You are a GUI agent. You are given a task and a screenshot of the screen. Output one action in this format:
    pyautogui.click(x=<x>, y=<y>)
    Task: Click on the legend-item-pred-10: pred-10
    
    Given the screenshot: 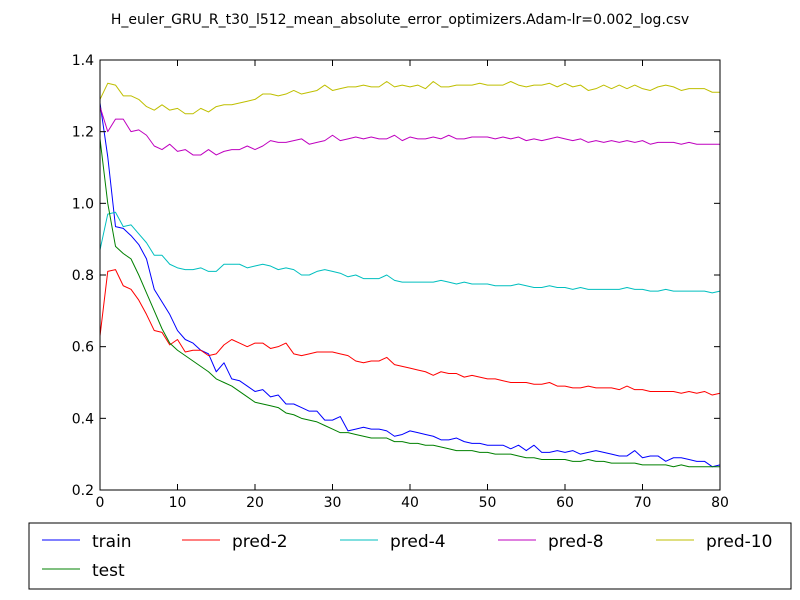 What is the action you would take?
    pyautogui.click(x=714, y=542)
    